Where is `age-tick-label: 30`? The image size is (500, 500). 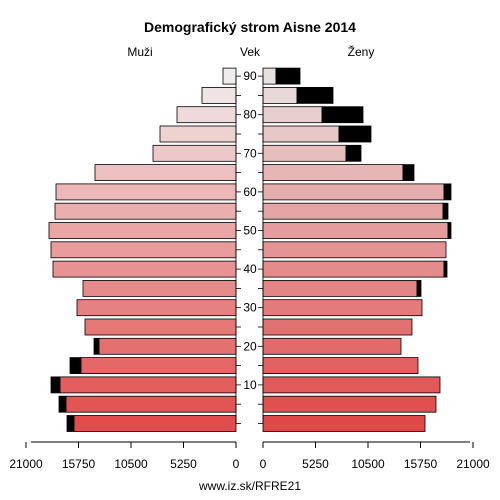 age-tick-label: 30 is located at coordinates (250, 308).